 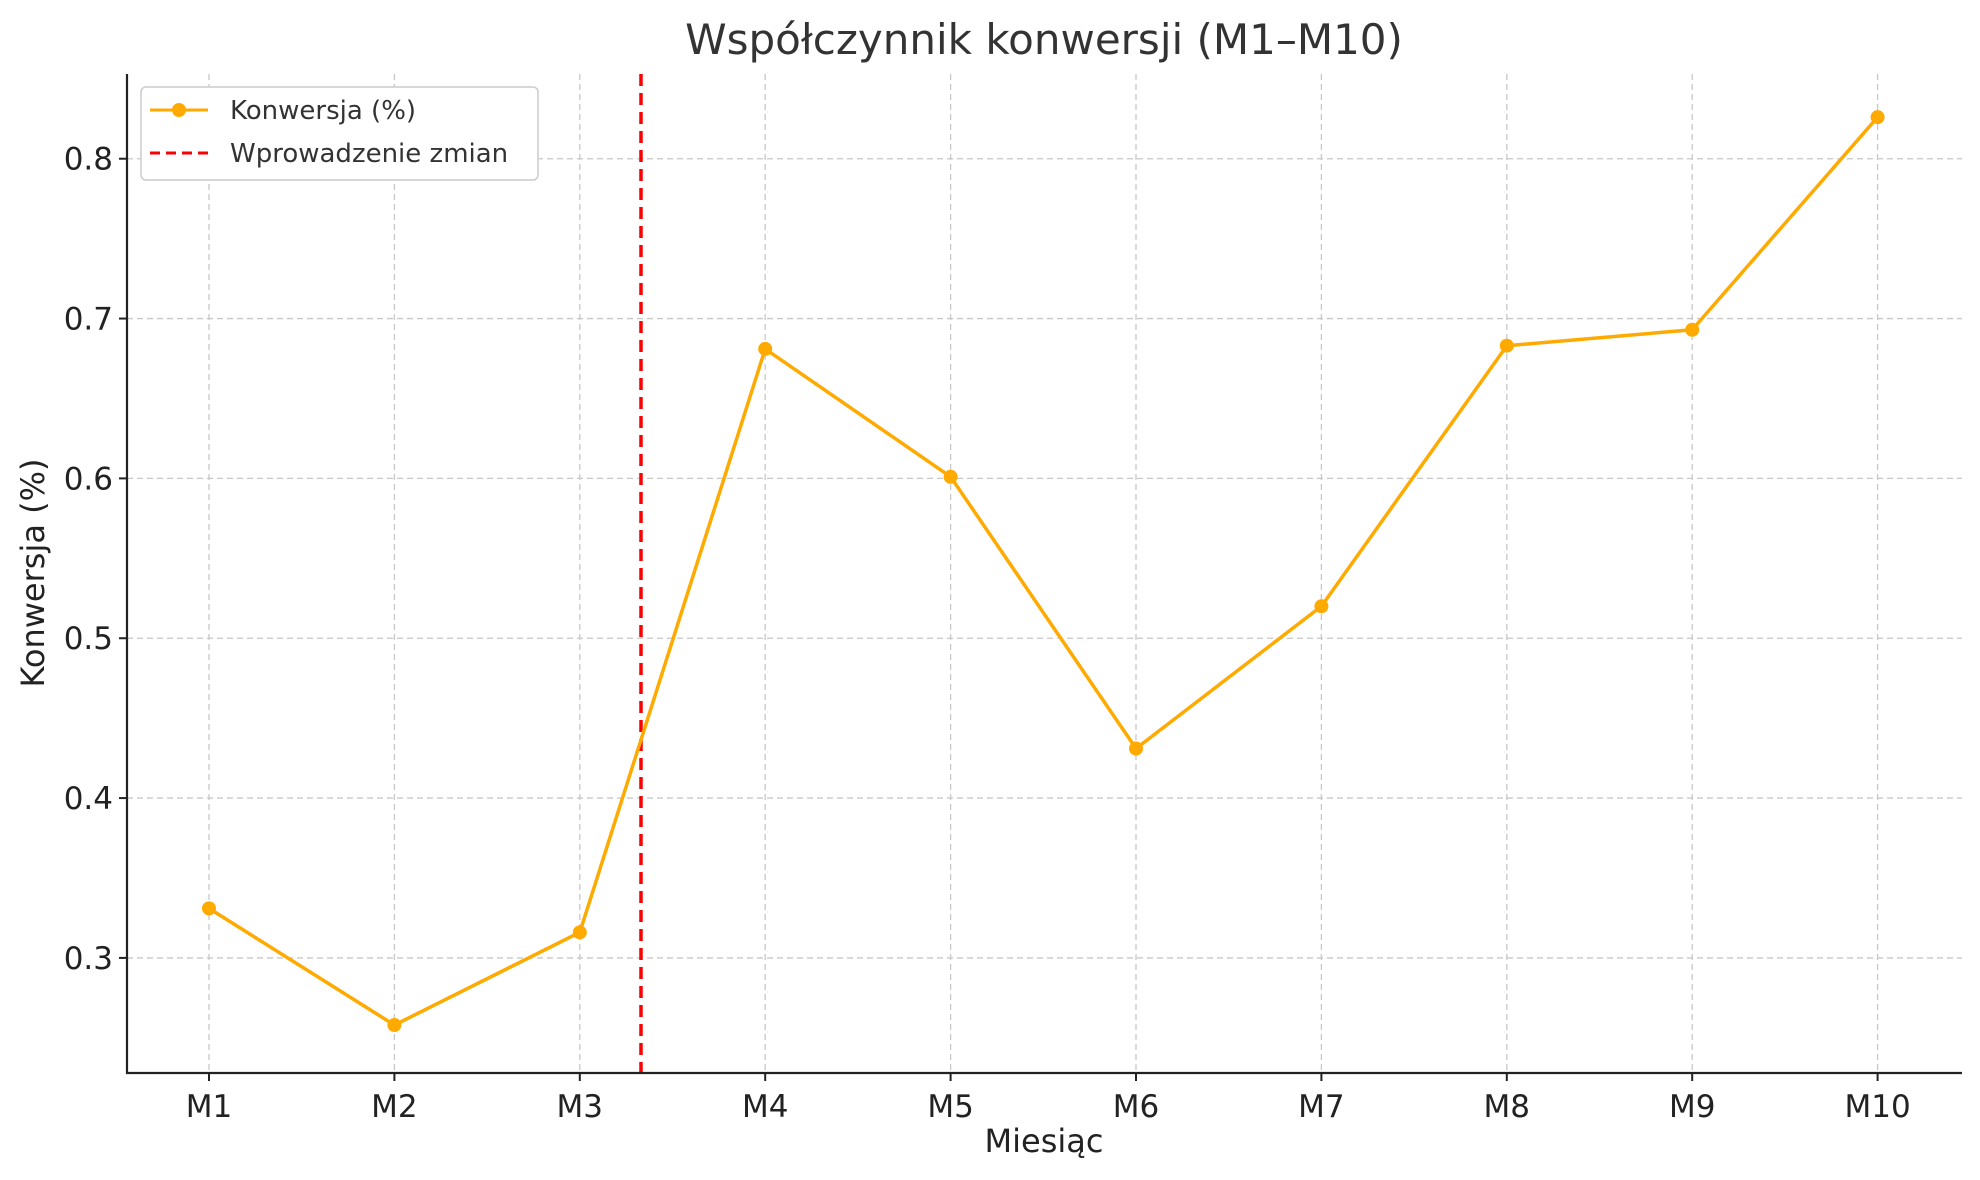 I want to click on x-tick-label: M4, so click(x=765, y=1107).